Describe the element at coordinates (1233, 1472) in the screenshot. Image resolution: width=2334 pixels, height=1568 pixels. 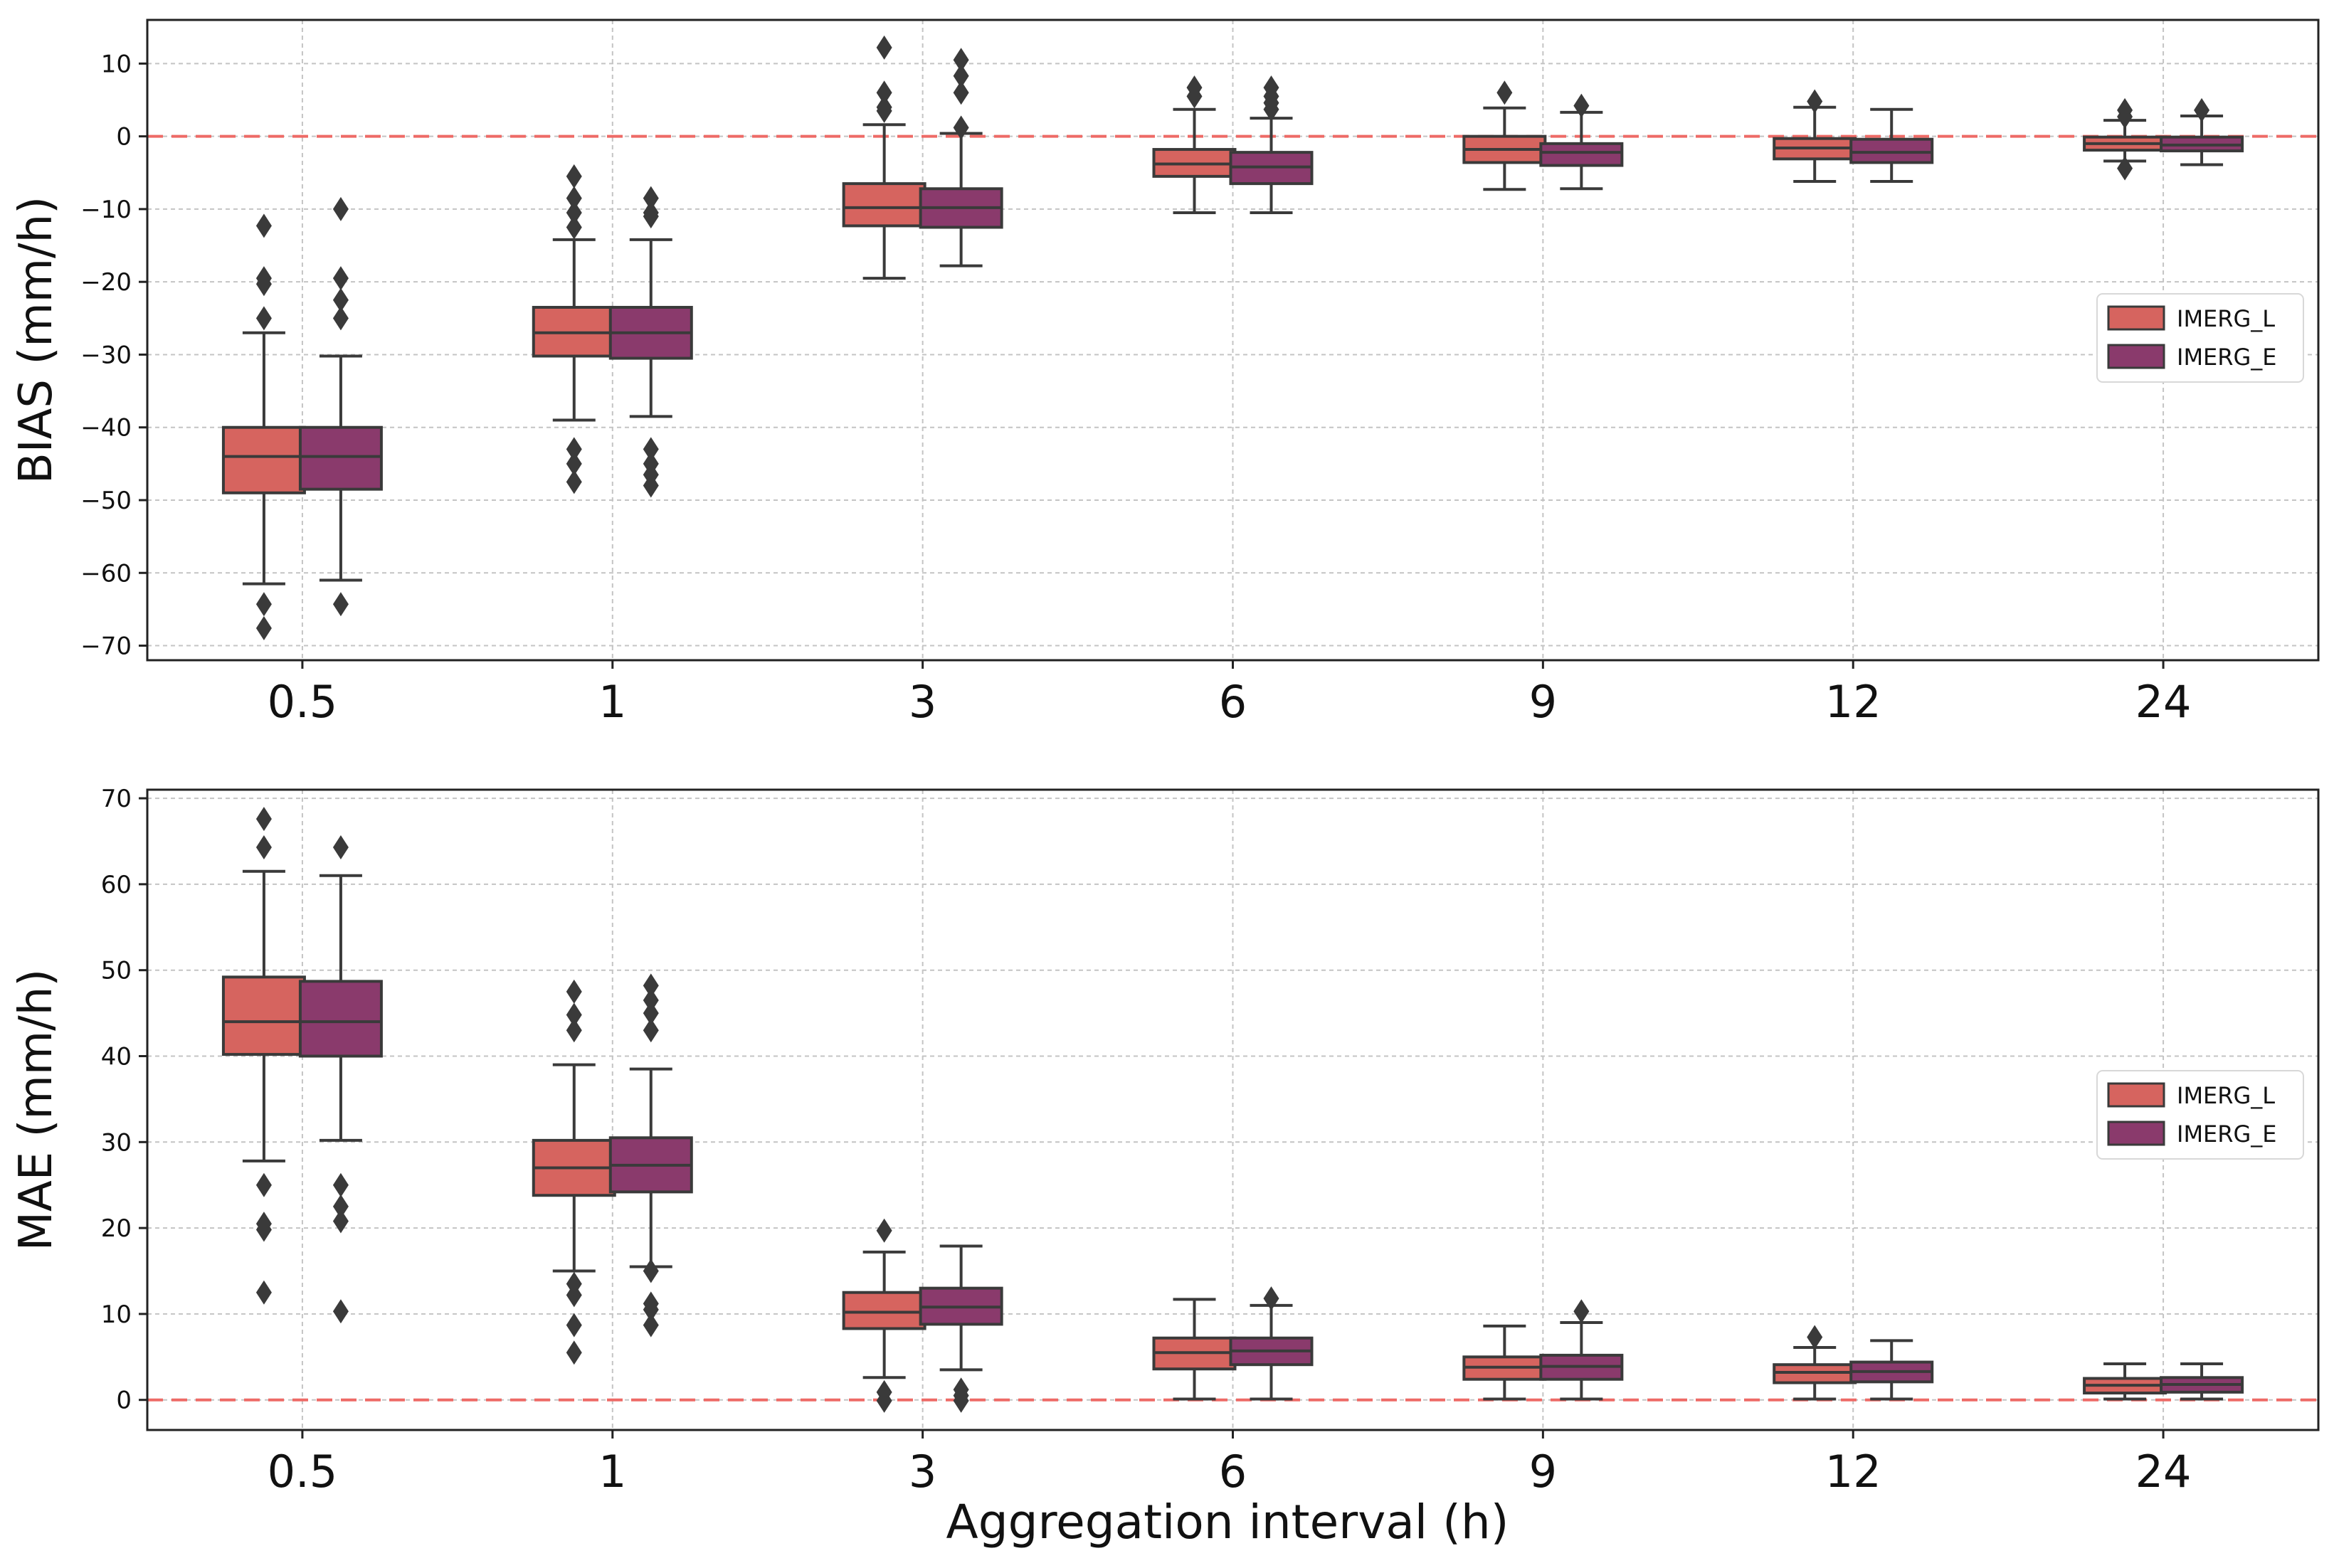
I see `x-tick-label: 6` at that location.